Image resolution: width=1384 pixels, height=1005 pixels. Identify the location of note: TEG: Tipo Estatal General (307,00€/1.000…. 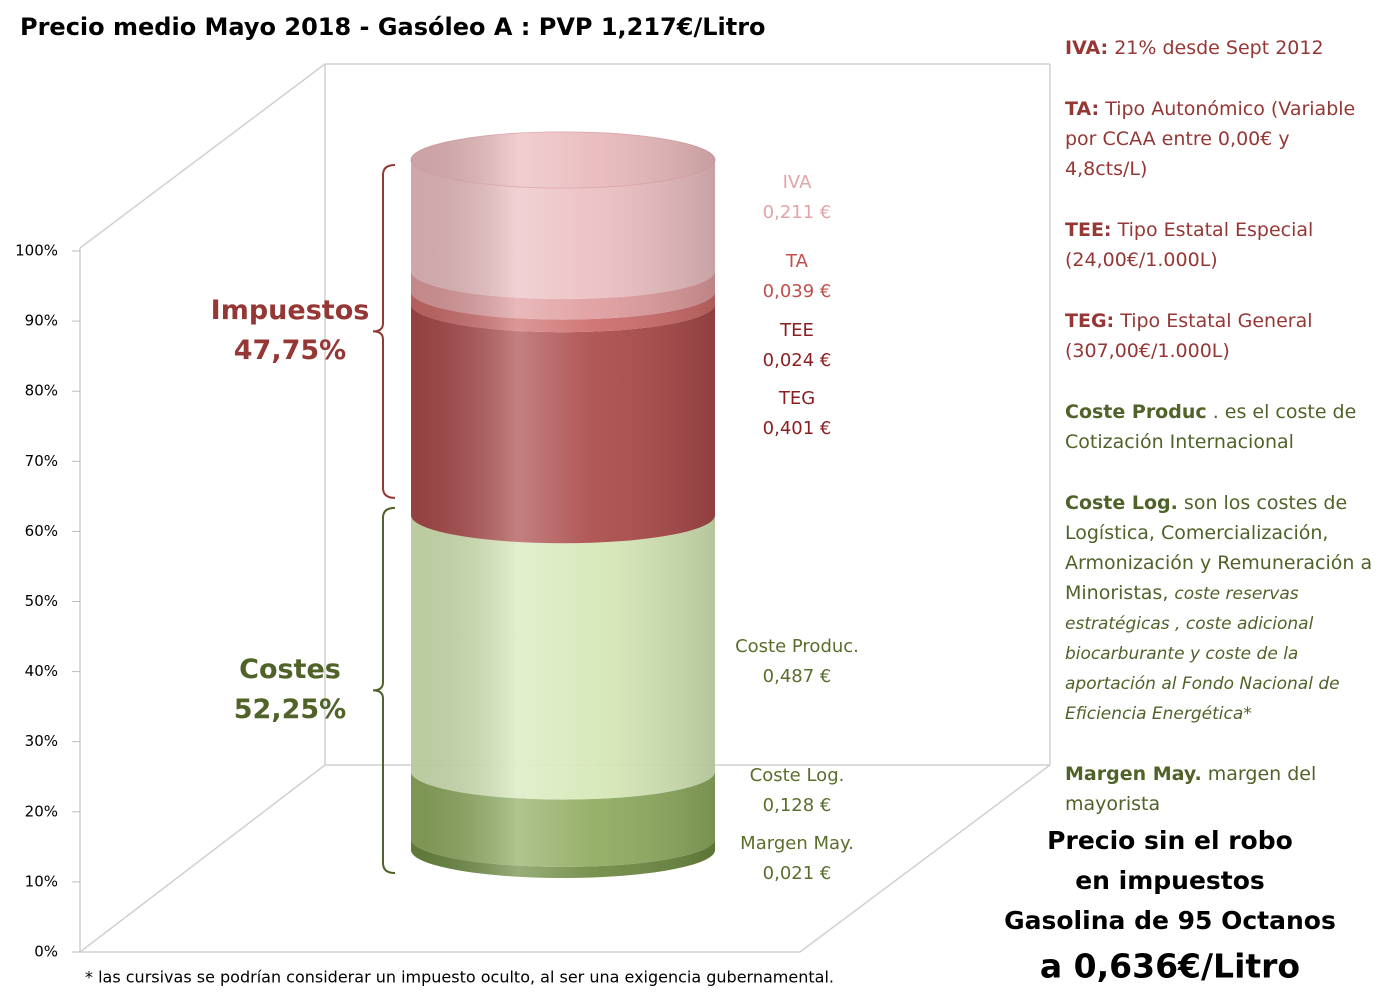
(1221, 336).